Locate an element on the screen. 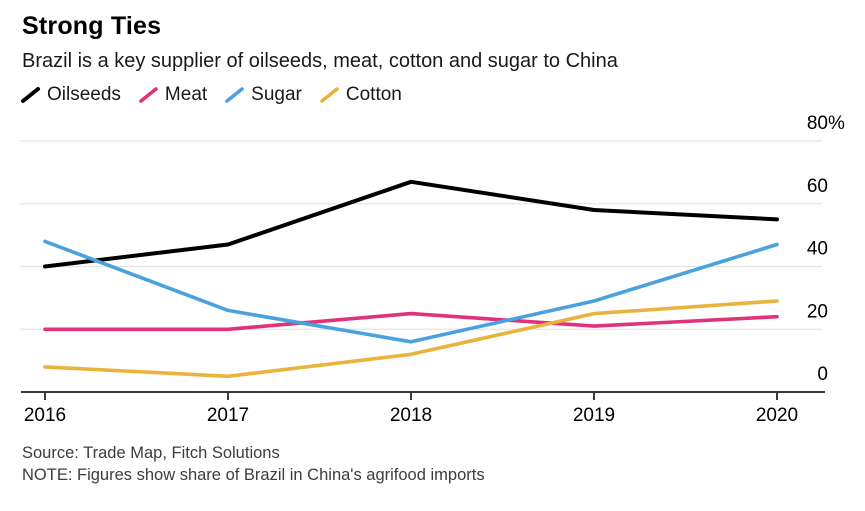  meat-swatch-stroke is located at coordinates (148, 95).